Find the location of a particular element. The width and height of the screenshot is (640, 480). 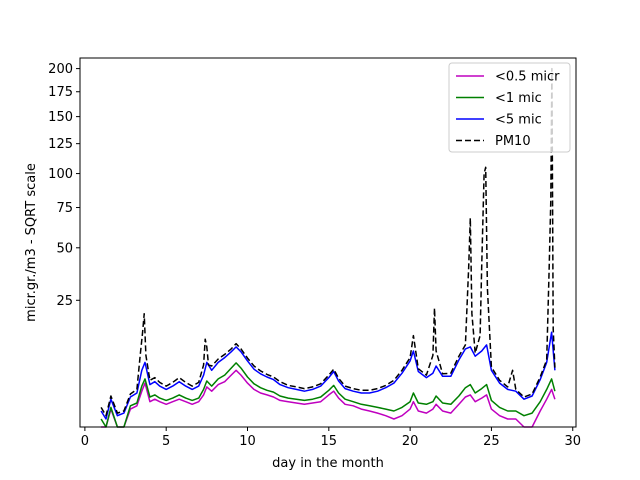

legend-label: <1 mic is located at coordinates (518, 98).